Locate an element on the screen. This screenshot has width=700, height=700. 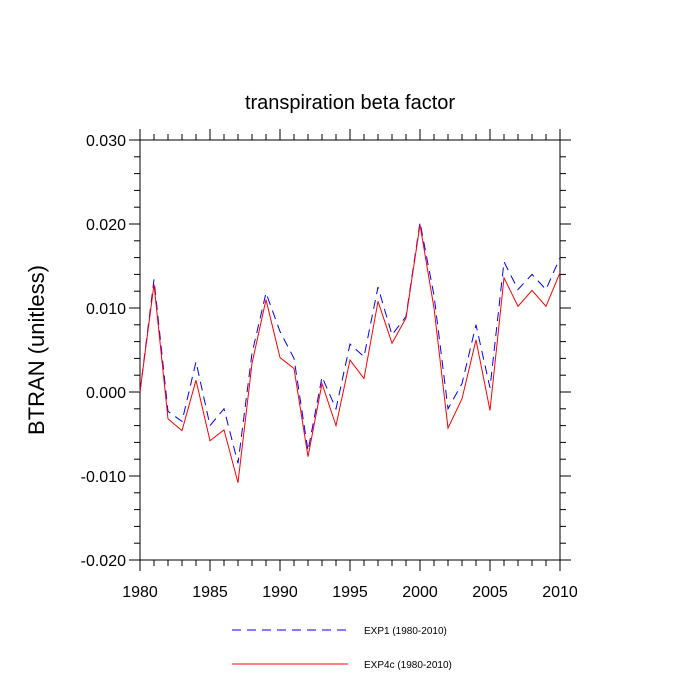
legend-label-1: EXP1 (1980-2010) is located at coordinates (405, 631).